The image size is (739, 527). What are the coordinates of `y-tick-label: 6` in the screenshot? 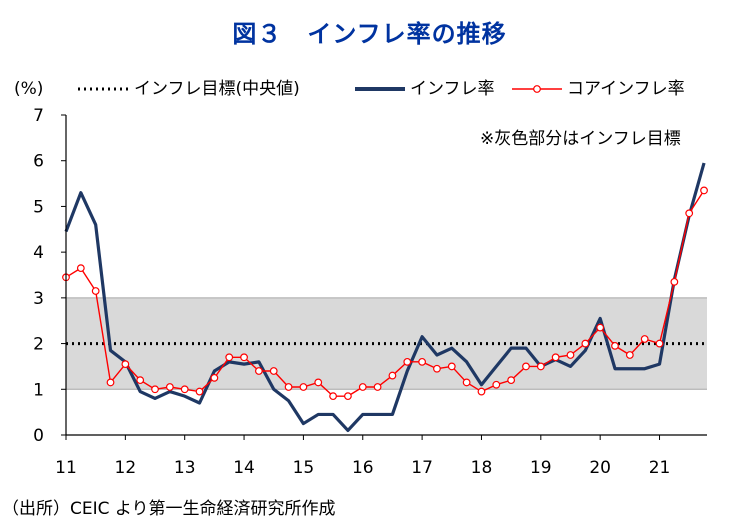 It's located at (38, 162).